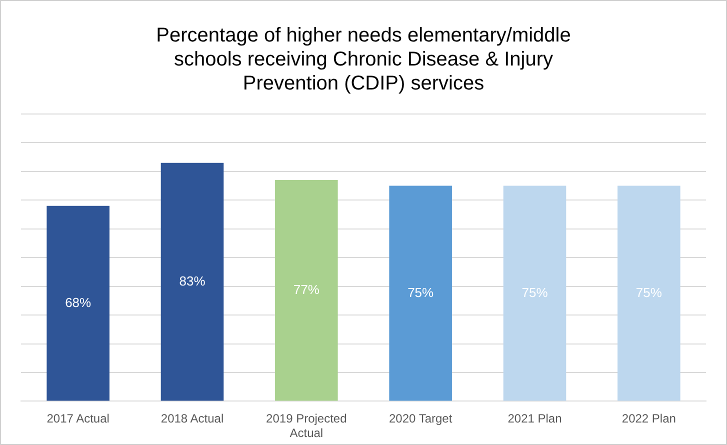  I want to click on data-label: 68%, so click(78, 302).